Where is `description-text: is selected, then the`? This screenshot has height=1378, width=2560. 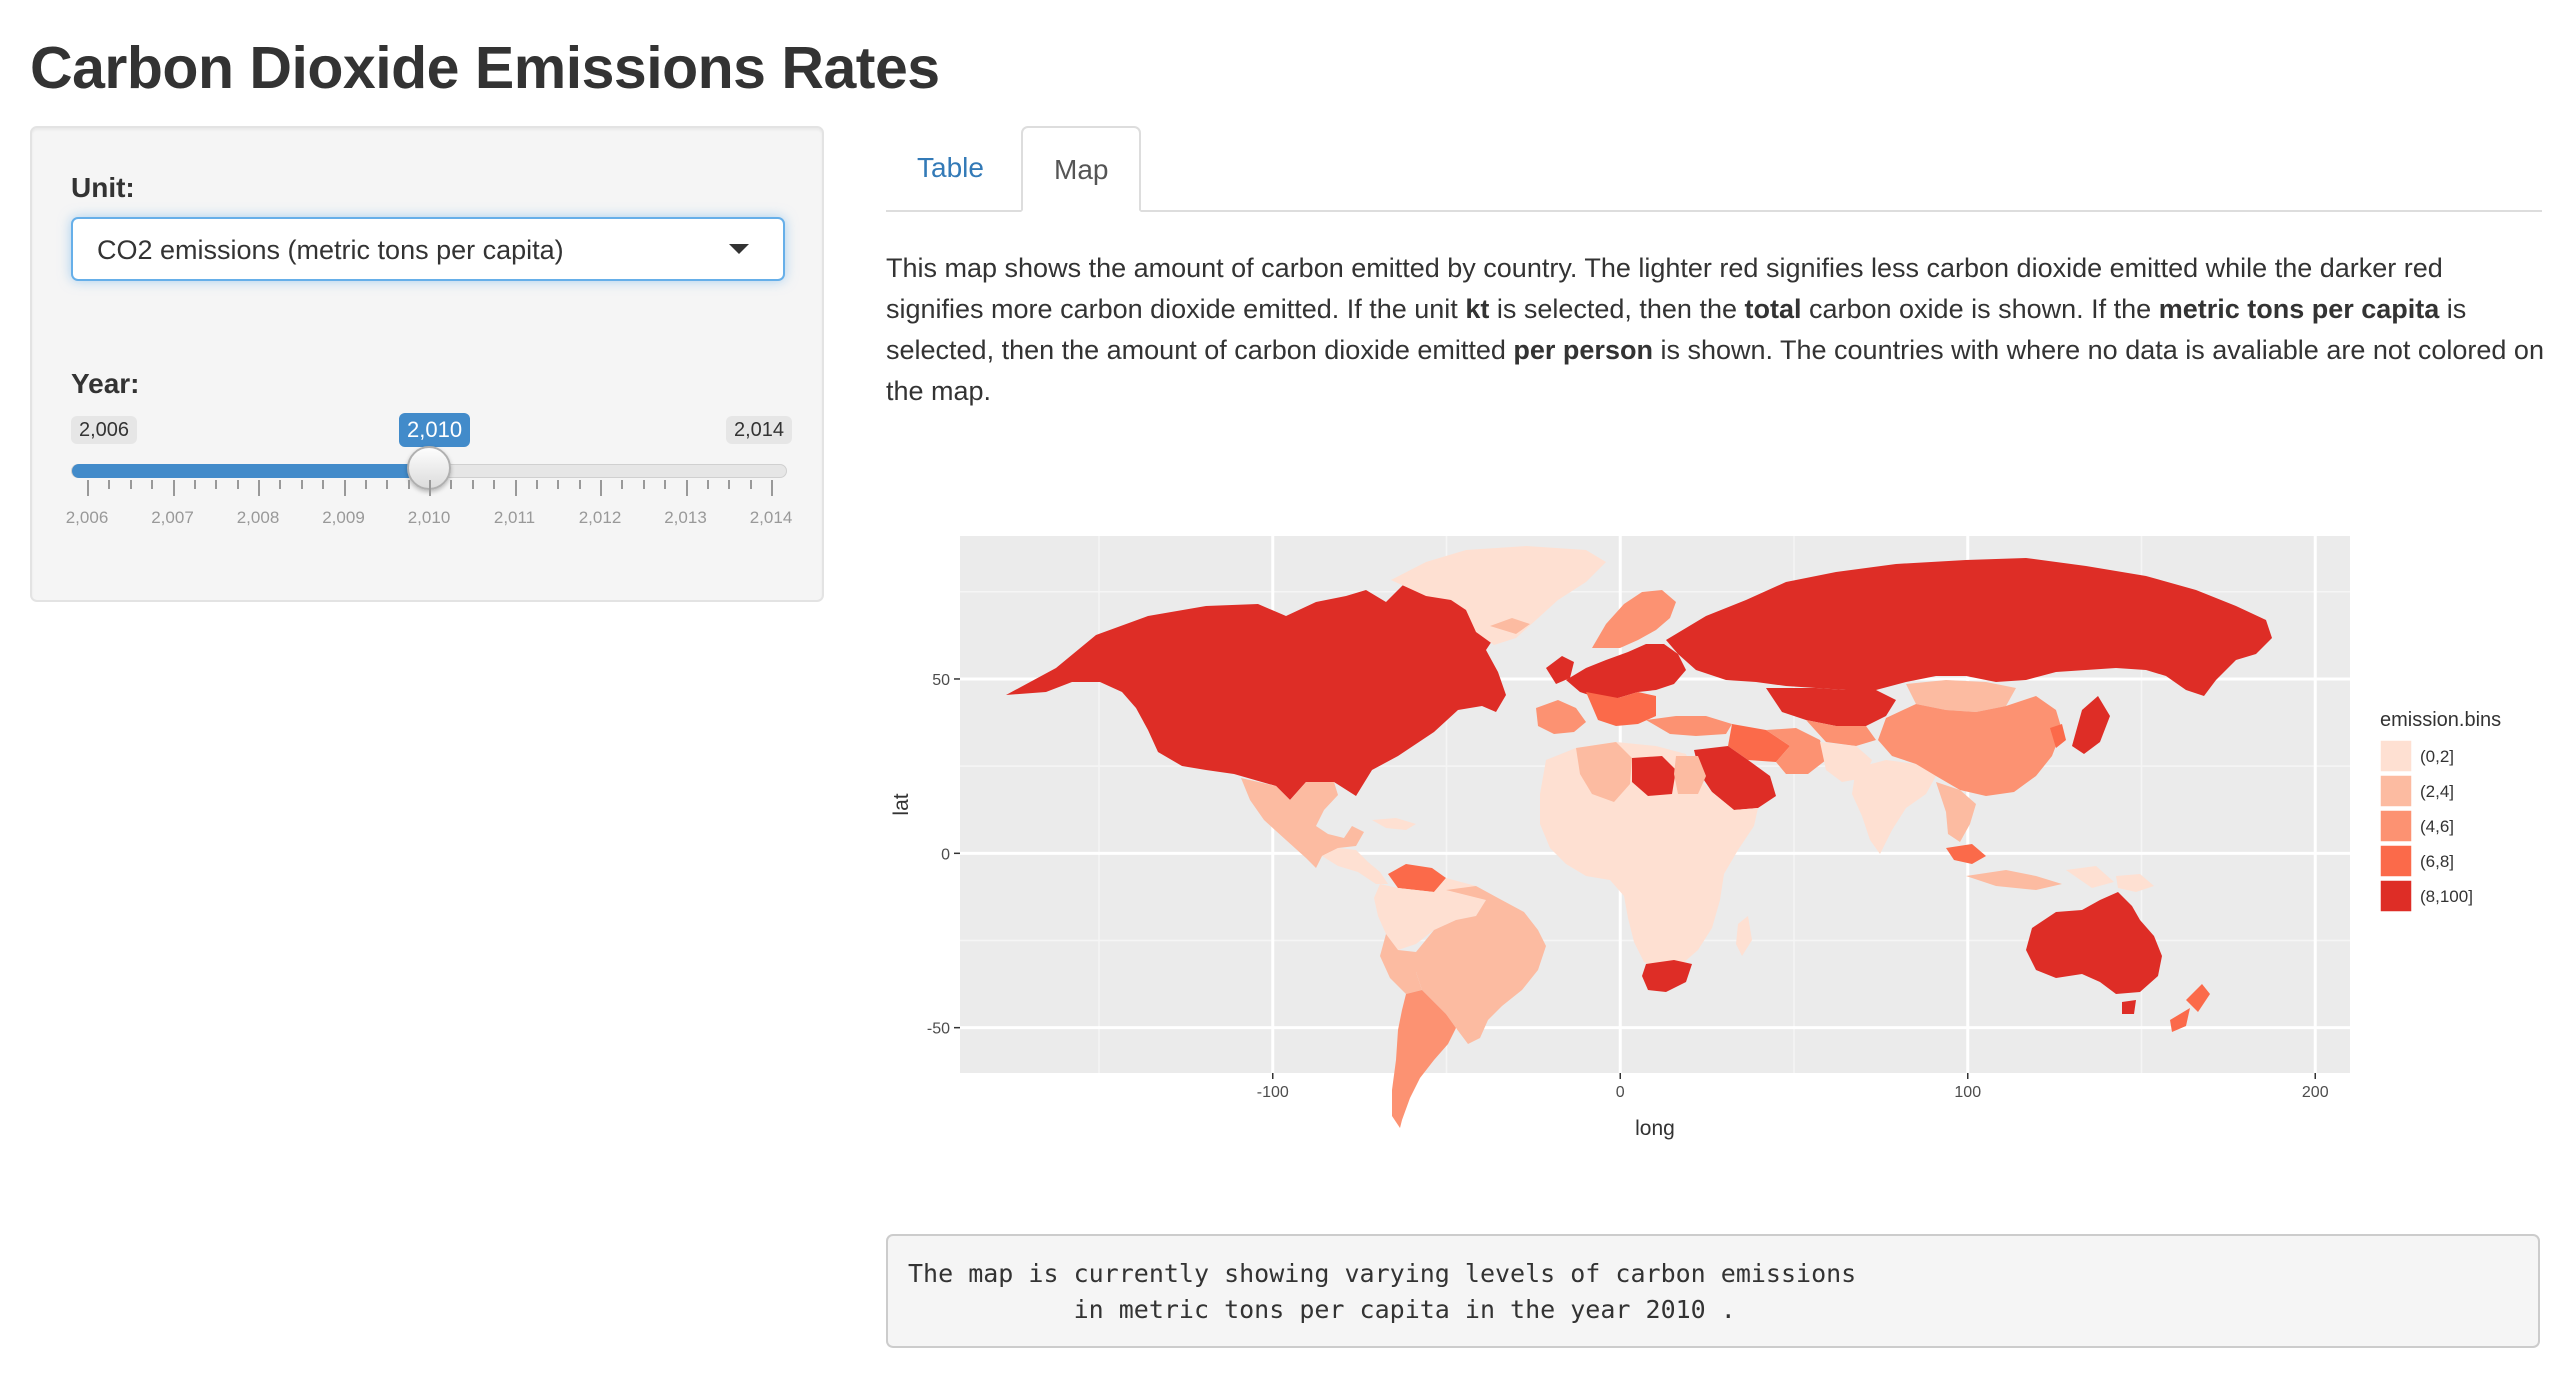 description-text: is selected, then the is located at coordinates (1617, 309).